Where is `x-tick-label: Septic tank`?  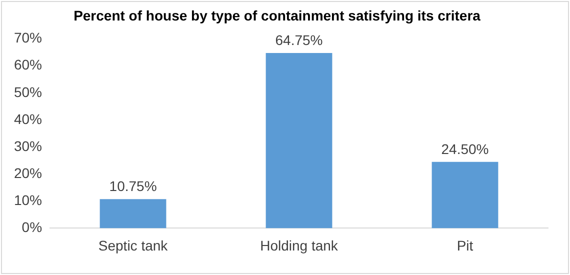
x-tick-label: Septic tank is located at coordinates (133, 245).